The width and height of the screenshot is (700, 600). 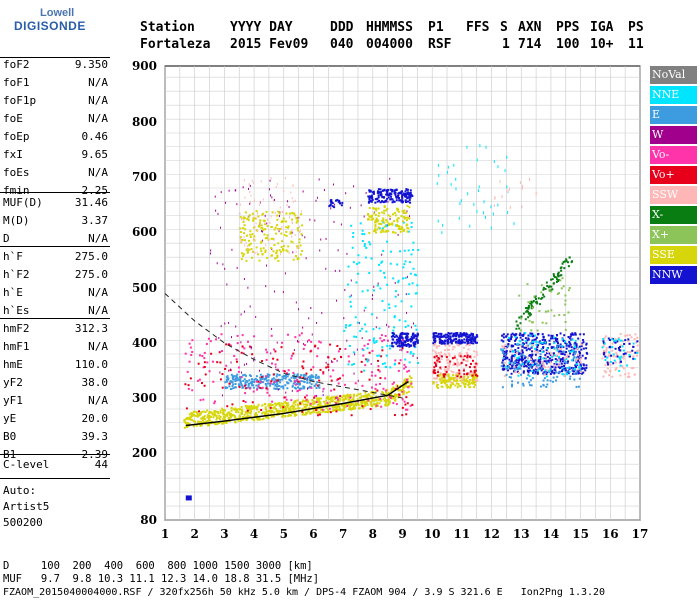 What do you see at coordinates (95, 220) in the screenshot?
I see `param-value: 3.37` at bounding box center [95, 220].